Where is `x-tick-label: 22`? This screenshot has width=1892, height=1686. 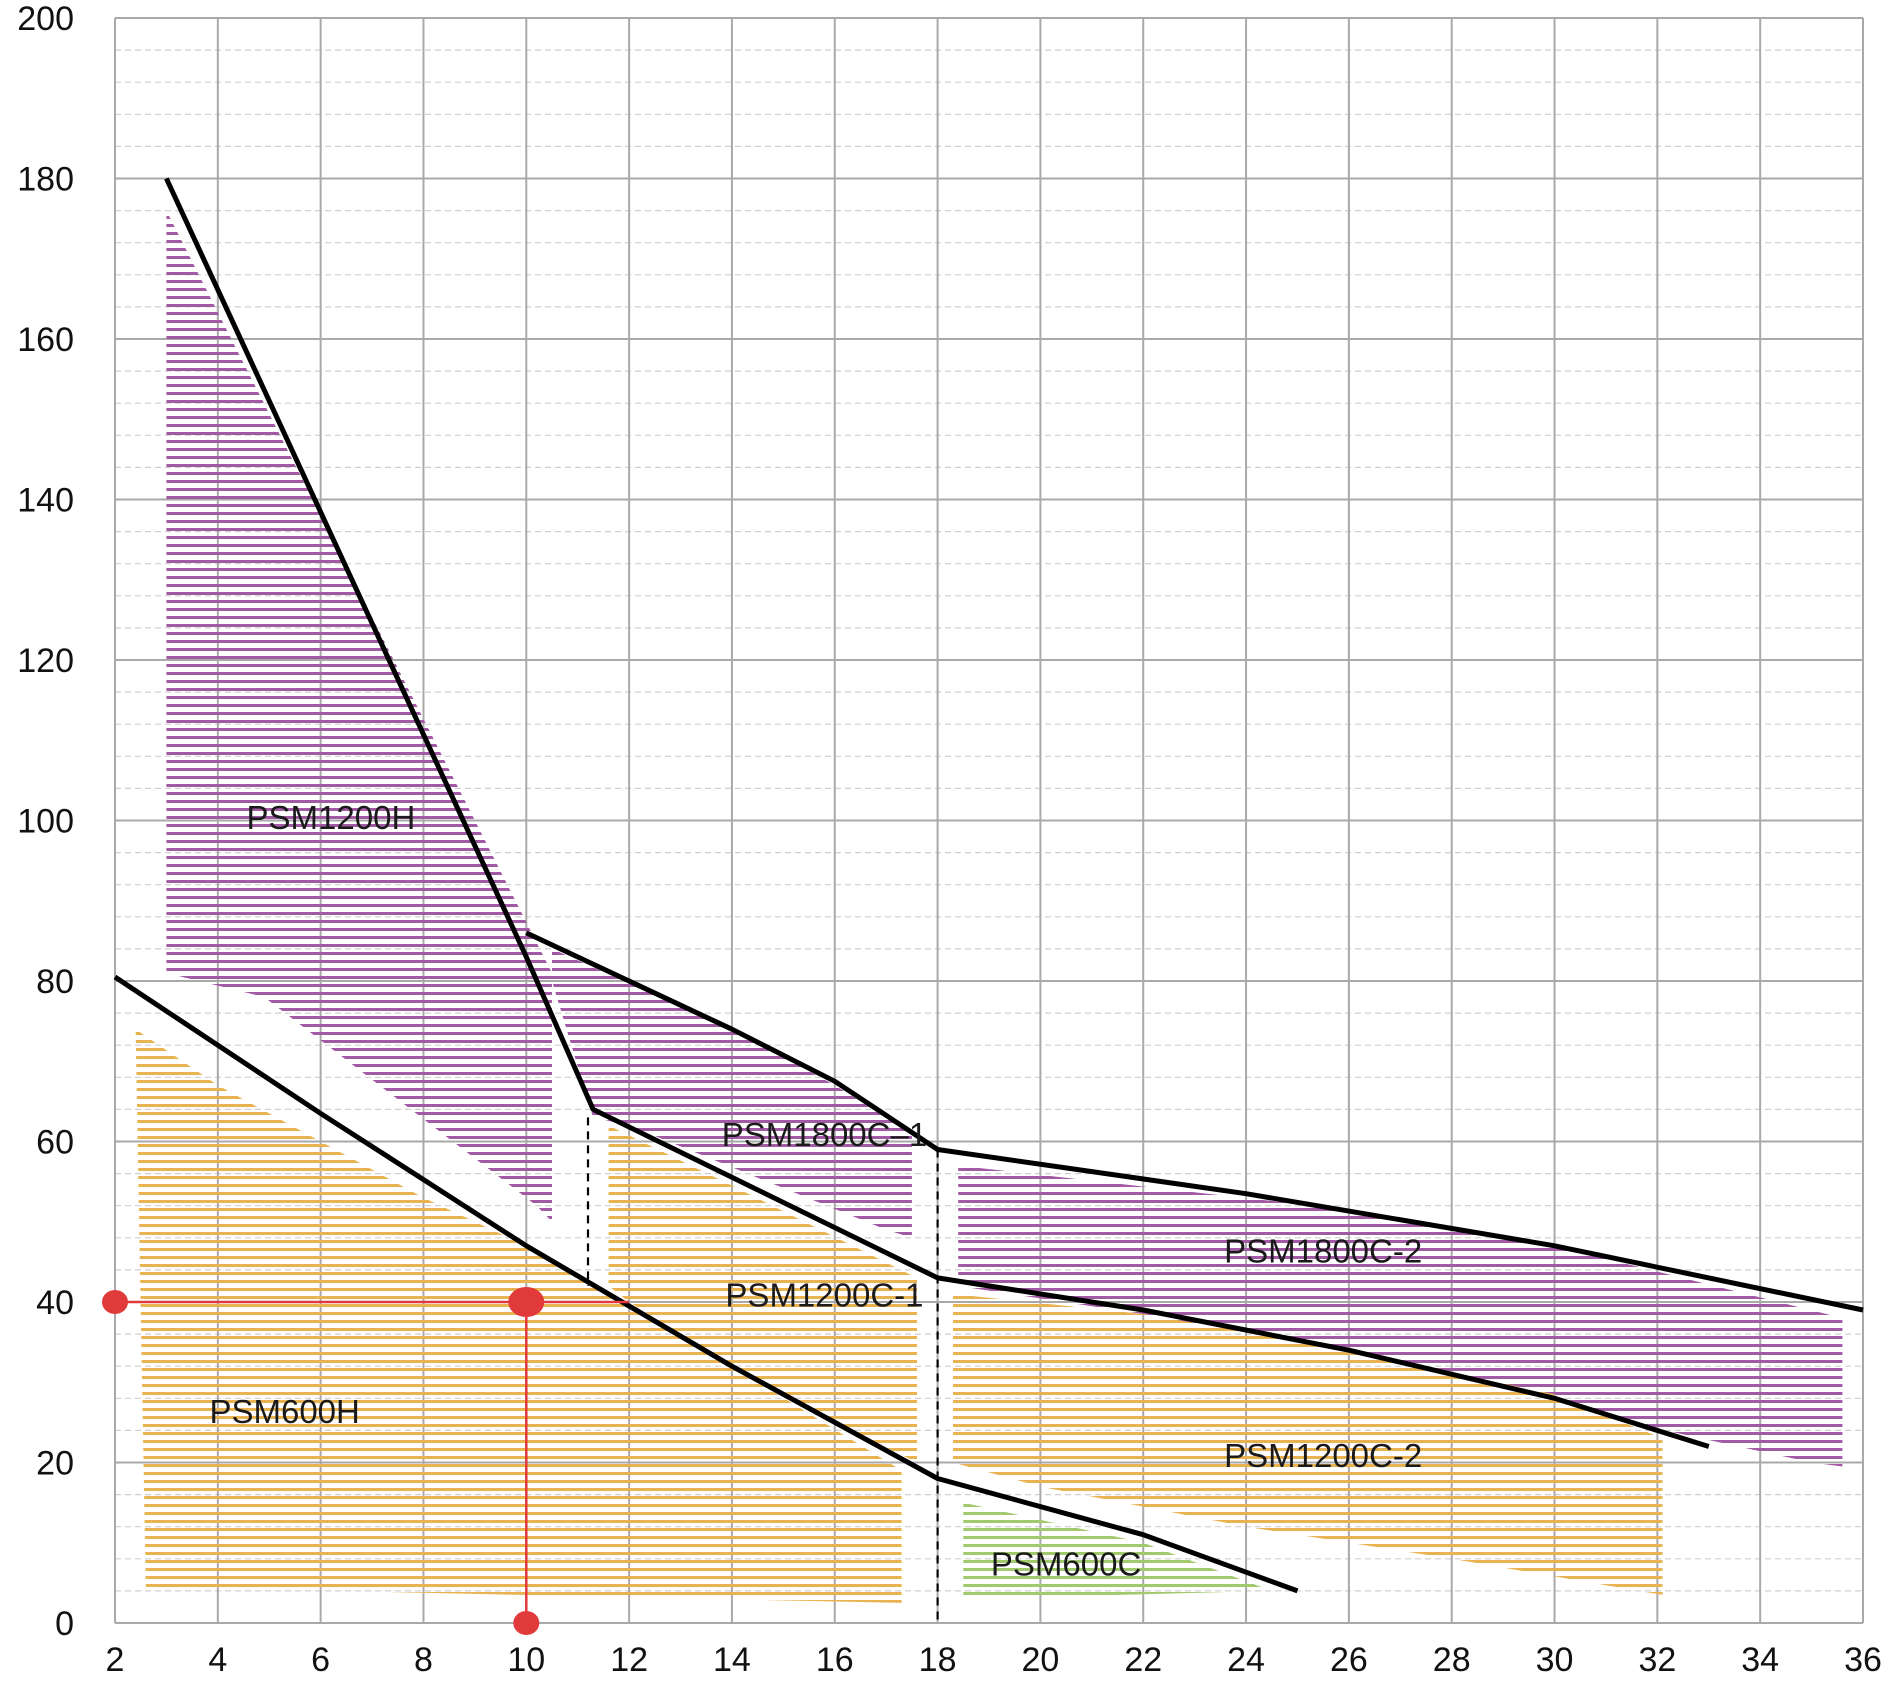 x-tick-label: 22 is located at coordinates (1143, 1660).